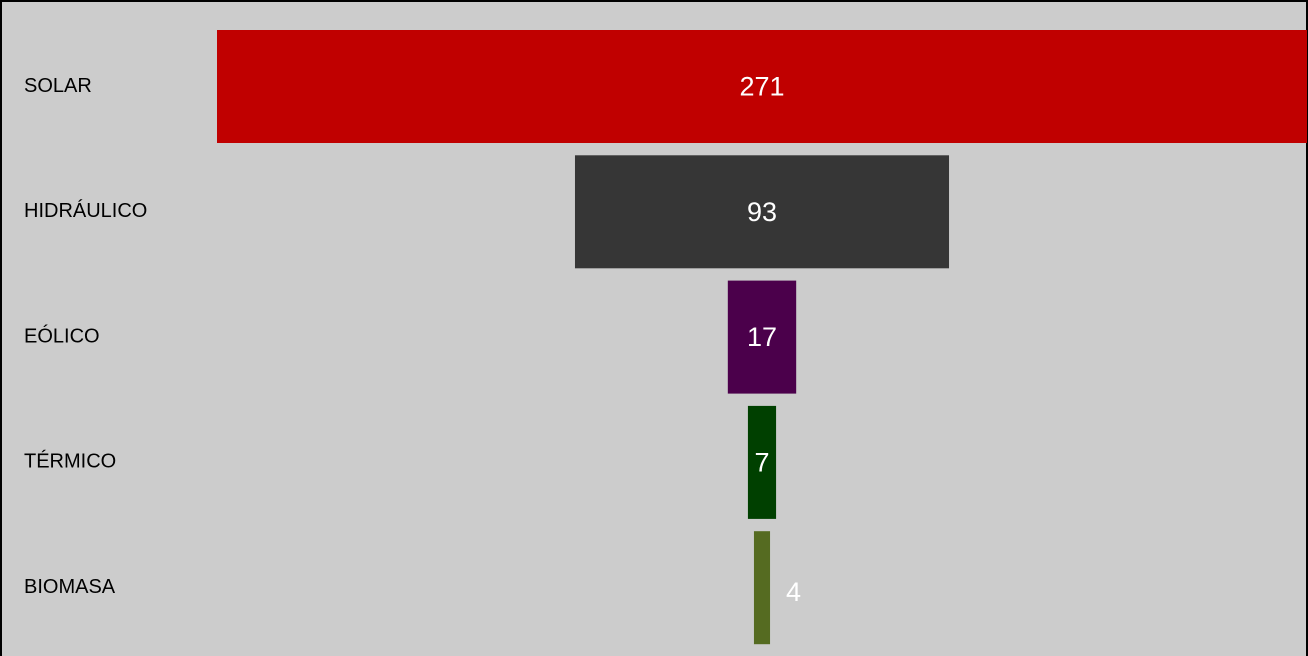 This screenshot has width=1308, height=656. What do you see at coordinates (62, 335) in the screenshot?
I see `category-label: EÓLICO` at bounding box center [62, 335].